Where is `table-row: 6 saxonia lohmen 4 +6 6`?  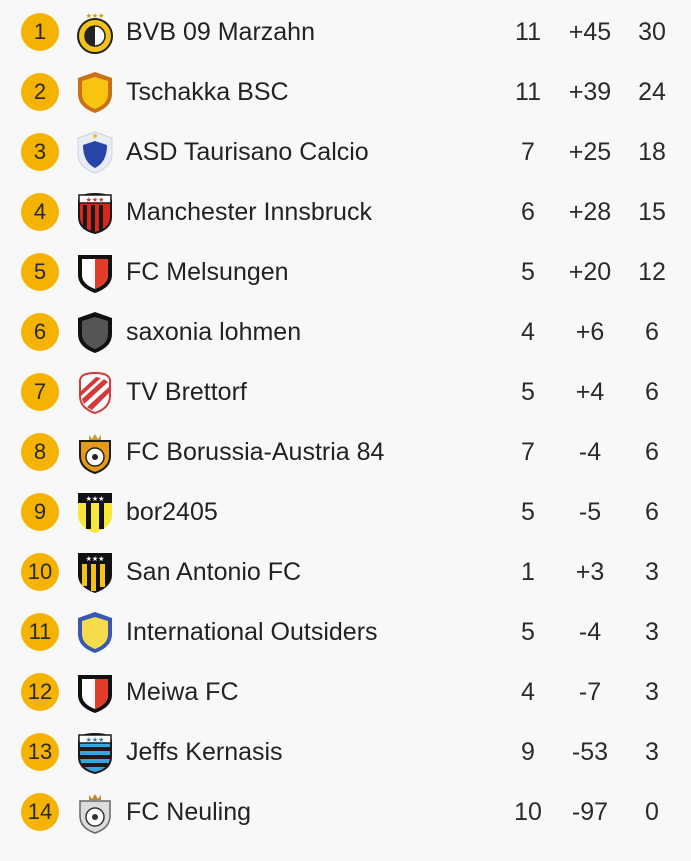 table-row: 6 saxonia lohmen 4 +6 6 is located at coordinates (345, 332).